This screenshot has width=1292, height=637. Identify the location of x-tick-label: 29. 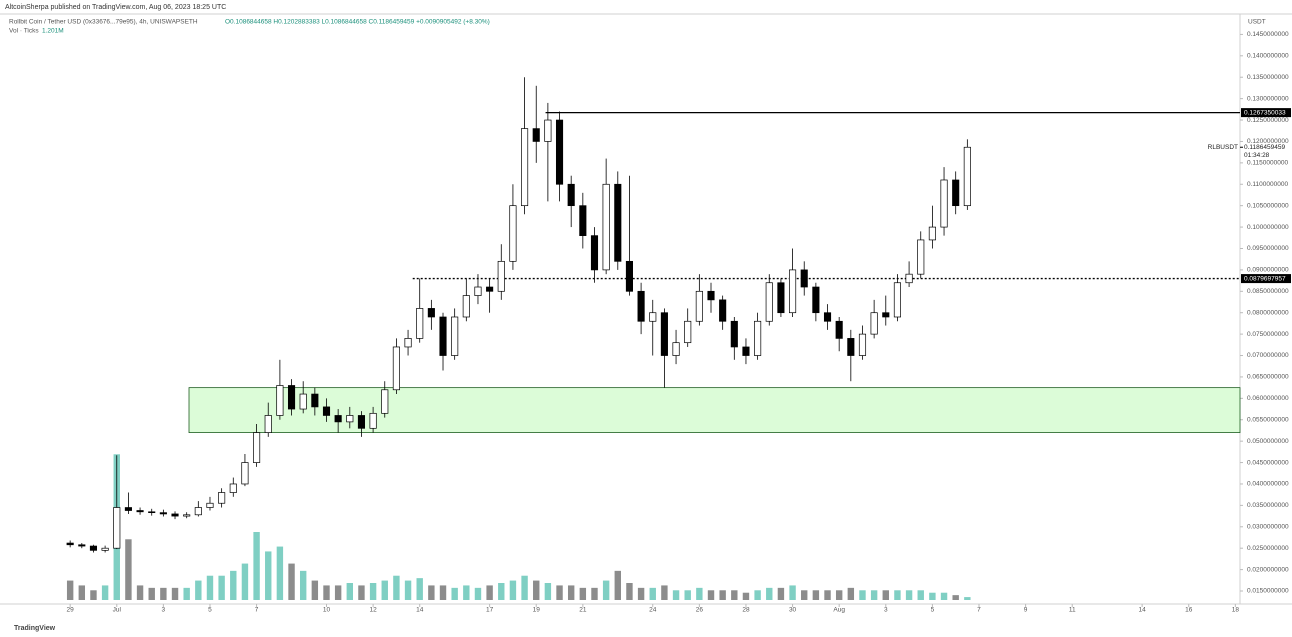
(71, 610).